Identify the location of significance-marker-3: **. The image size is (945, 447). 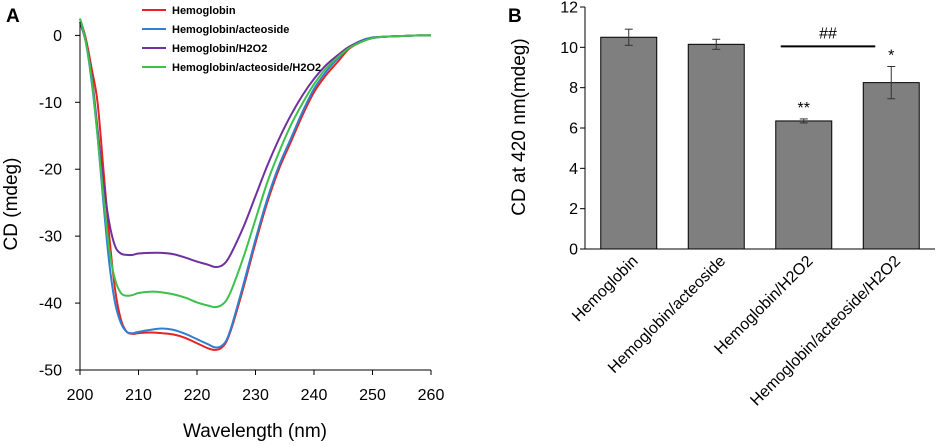
(804, 108).